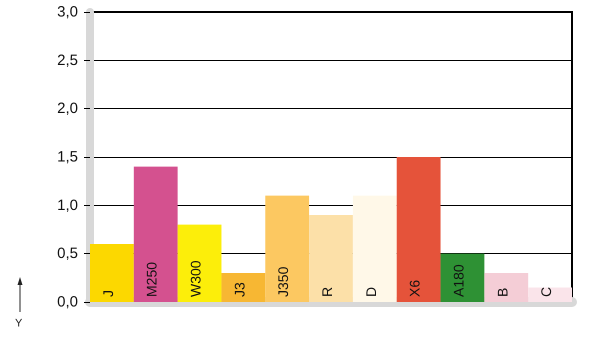 Image resolution: width=591 pixels, height=361 pixels. What do you see at coordinates (67, 109) in the screenshot?
I see `y-tick-label: 2,0` at bounding box center [67, 109].